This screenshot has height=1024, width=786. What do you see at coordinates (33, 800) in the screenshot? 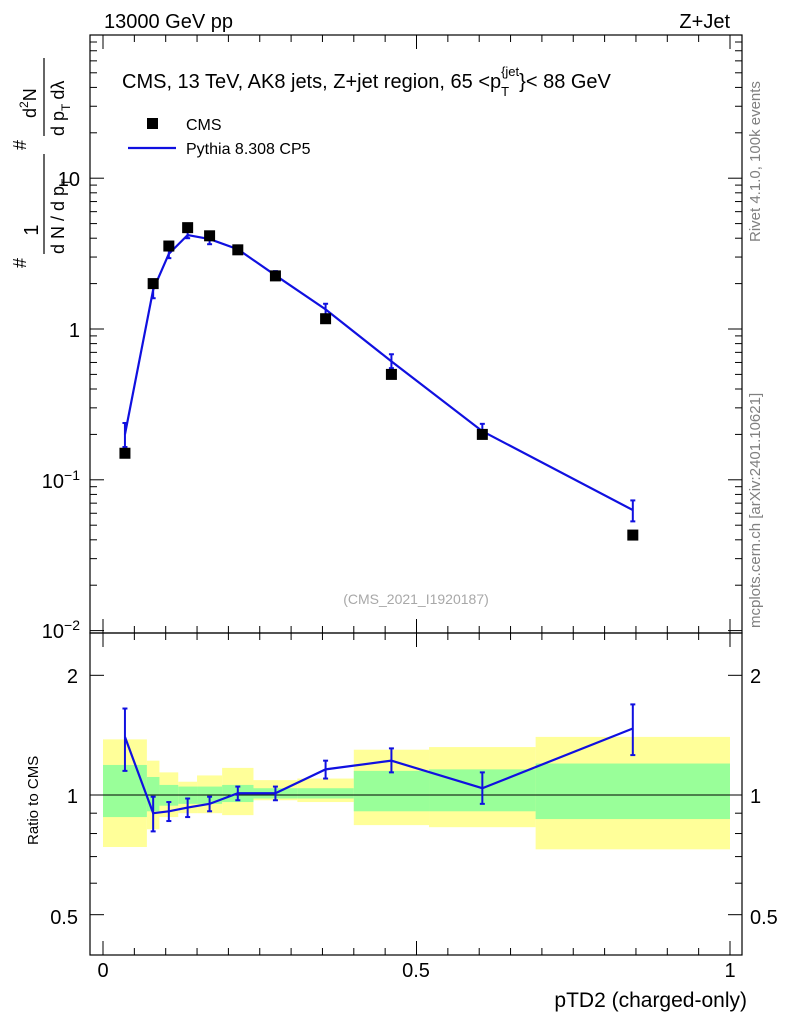
I see `ratio-y-axis-label: Ratio to CMS` at bounding box center [33, 800].